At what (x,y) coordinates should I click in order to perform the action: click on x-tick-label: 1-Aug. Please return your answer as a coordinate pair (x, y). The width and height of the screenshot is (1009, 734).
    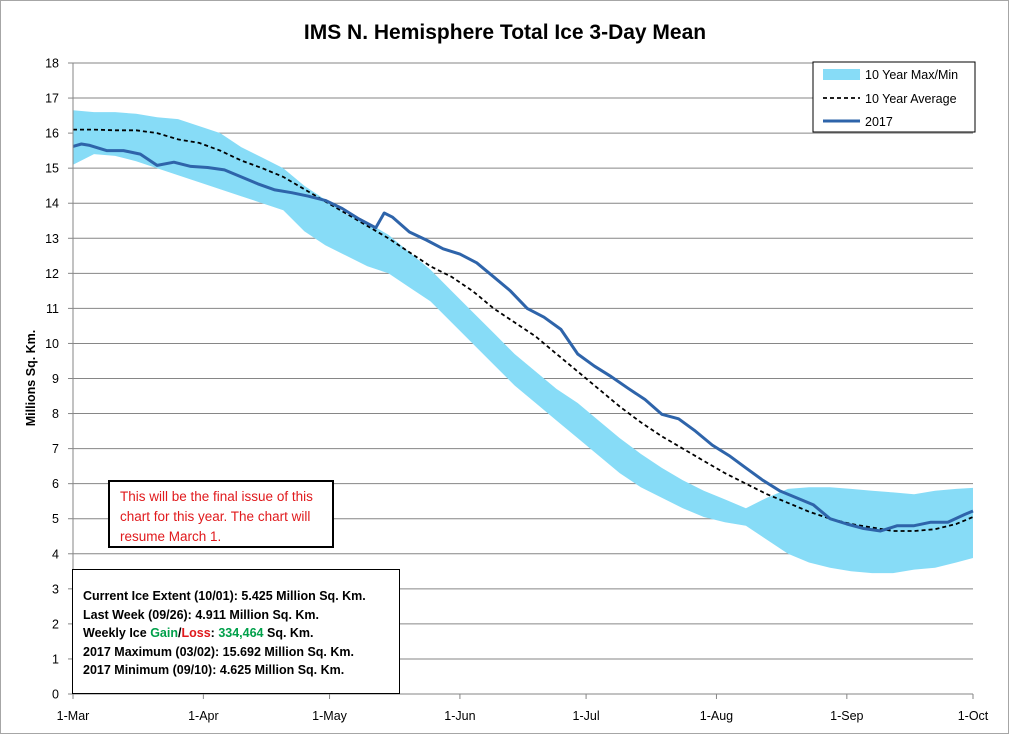
    Looking at the image, I should click on (716, 716).